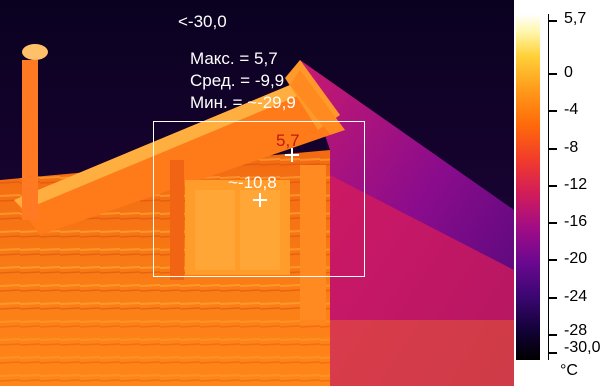 Image resolution: width=616 pixels, height=386 pixels. What do you see at coordinates (252, 182) in the screenshot?
I see `cold-spot-label: ~-10,8` at bounding box center [252, 182].